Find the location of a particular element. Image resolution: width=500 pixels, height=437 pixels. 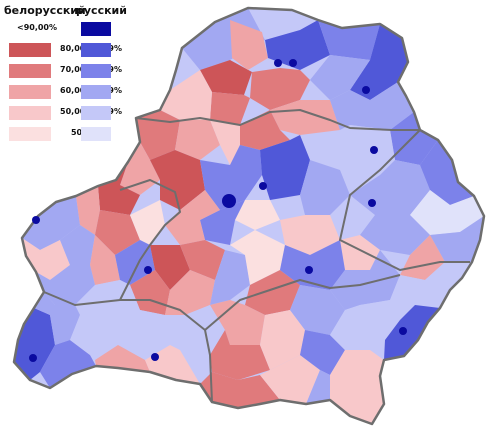

legend-row: 80,00-89,99% is located at coordinates (85, 51).